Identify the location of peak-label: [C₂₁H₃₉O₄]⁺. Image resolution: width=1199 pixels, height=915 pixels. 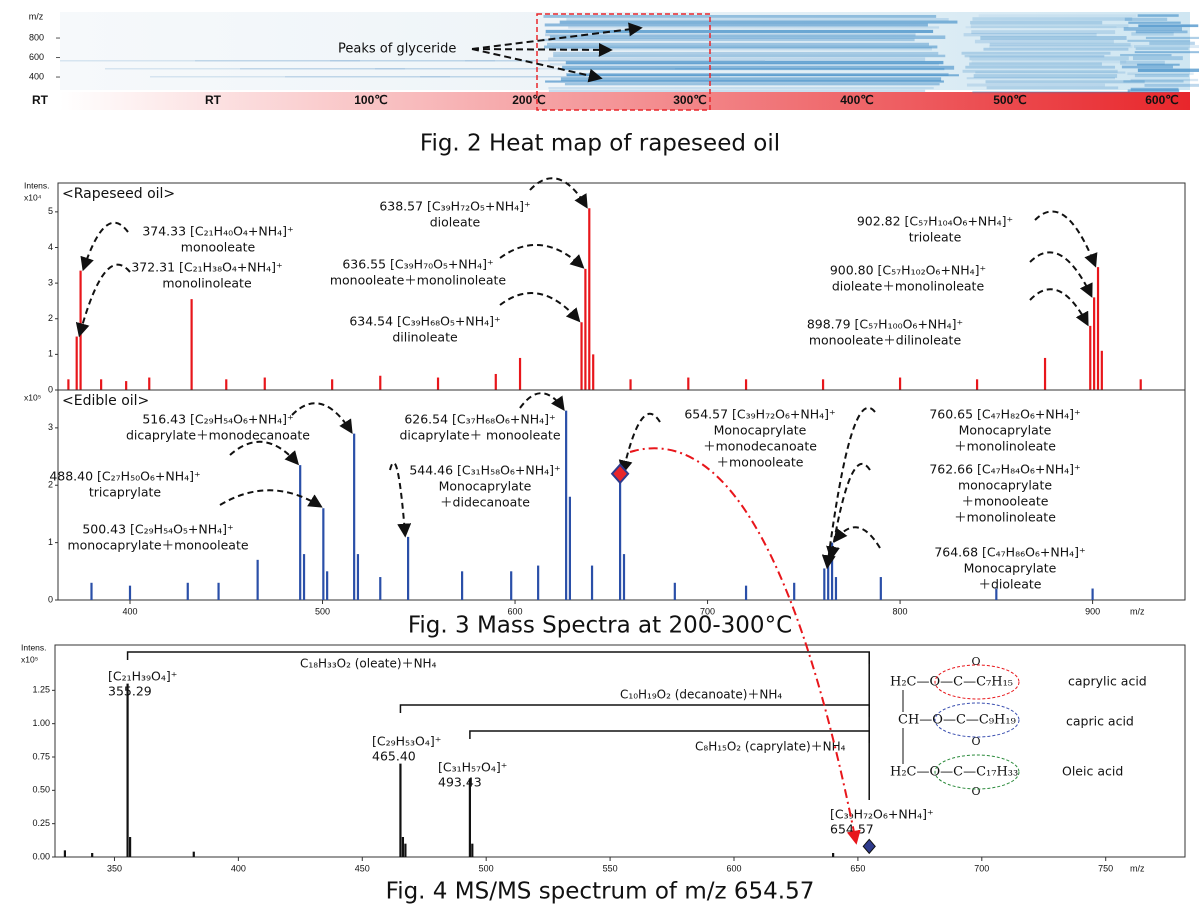
(142, 676).